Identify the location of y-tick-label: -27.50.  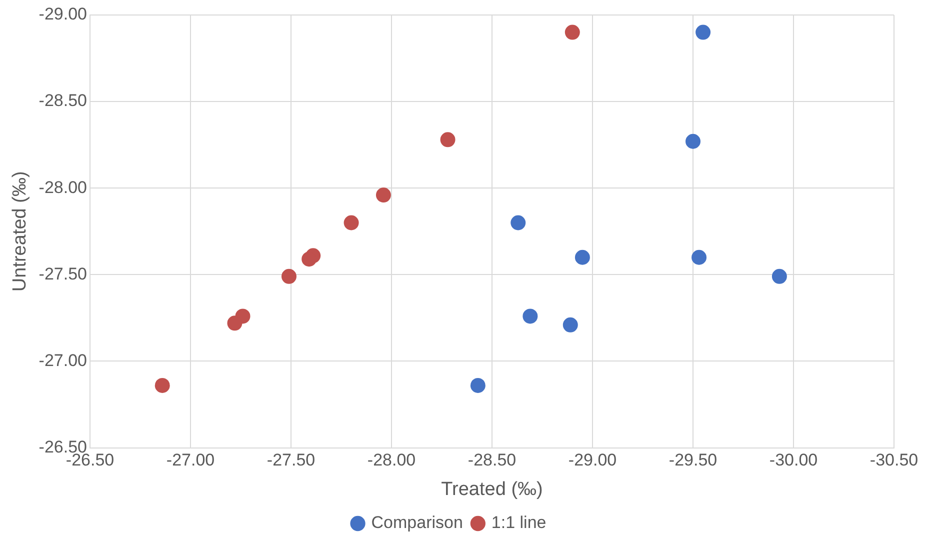
(63, 274).